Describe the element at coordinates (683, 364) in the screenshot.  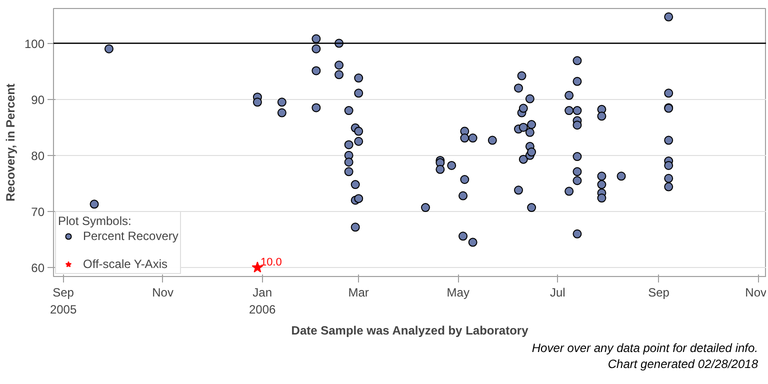
I see `text: Chart generated 02/28/2018` at that location.